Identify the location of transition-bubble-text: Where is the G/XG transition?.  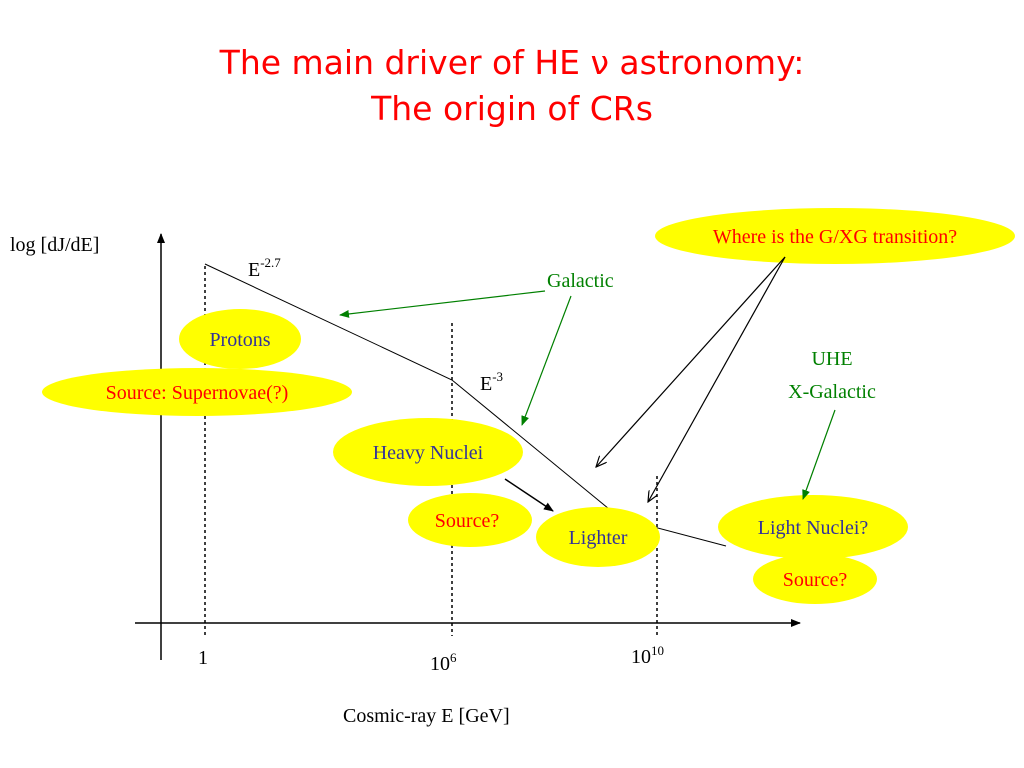
(835, 237).